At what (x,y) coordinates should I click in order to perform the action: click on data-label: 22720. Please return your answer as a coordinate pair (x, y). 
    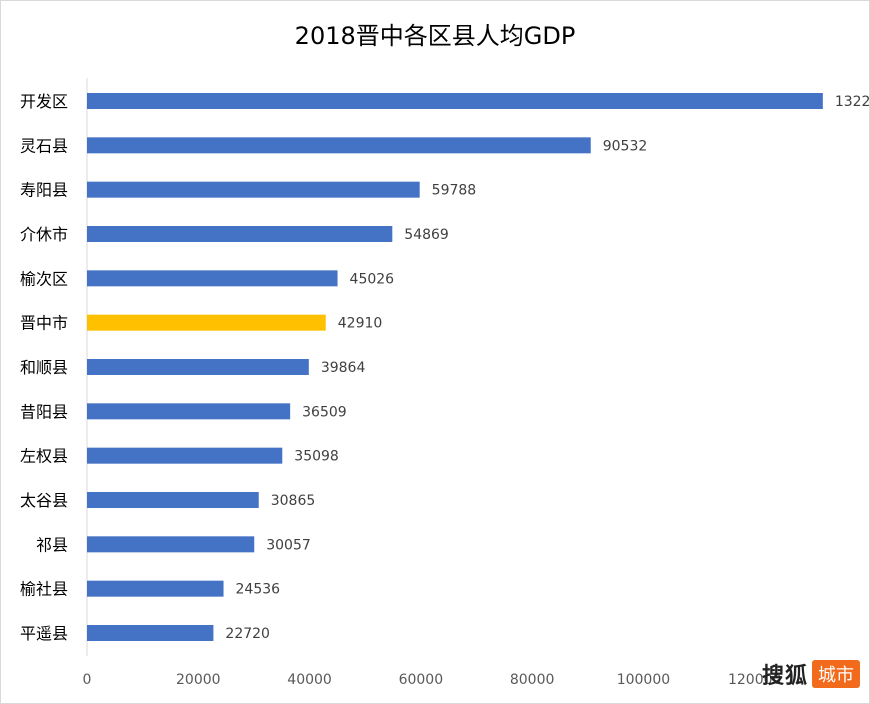
    Looking at the image, I should click on (247, 634).